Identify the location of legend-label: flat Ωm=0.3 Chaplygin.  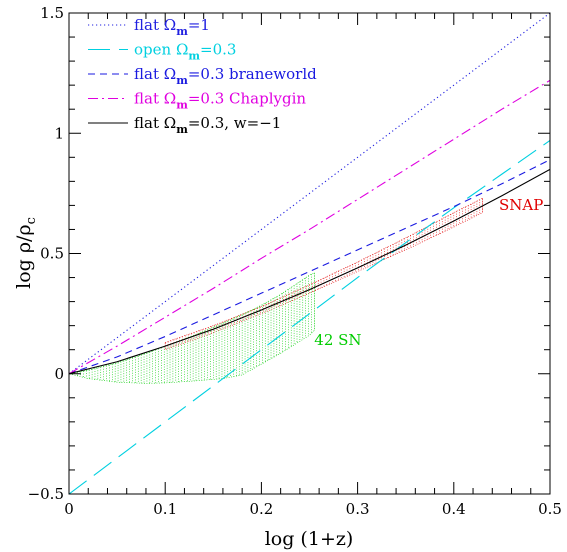
(220, 101).